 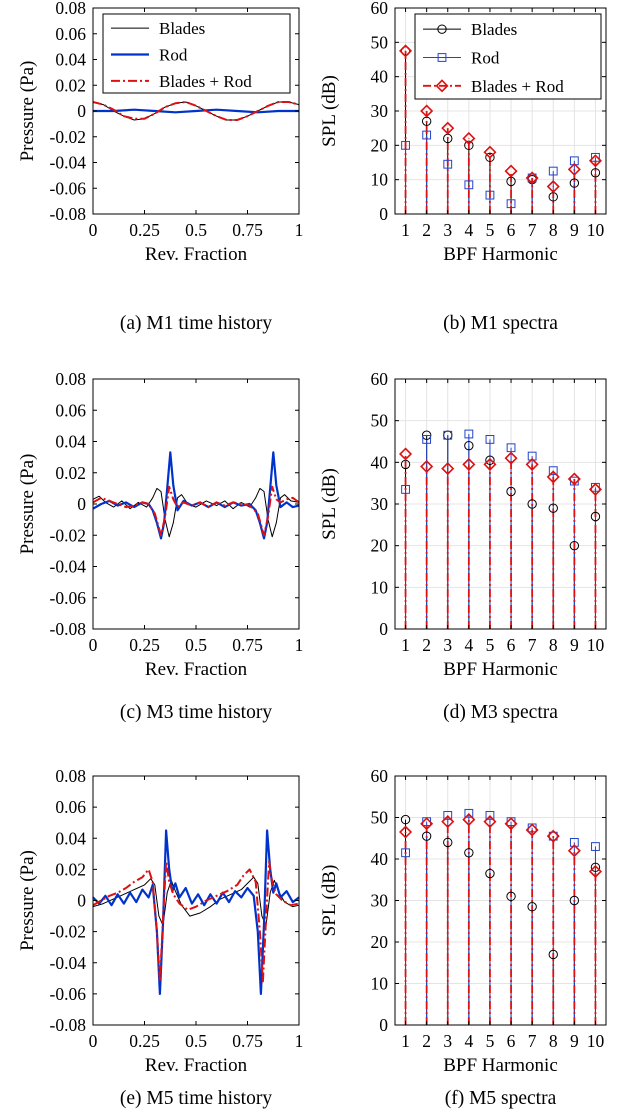 I want to click on subfigure-caption: (b) M1 spectra, so click(x=500, y=323).